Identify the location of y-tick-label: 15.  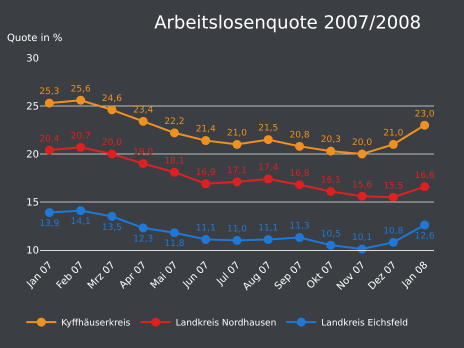
(32, 203).